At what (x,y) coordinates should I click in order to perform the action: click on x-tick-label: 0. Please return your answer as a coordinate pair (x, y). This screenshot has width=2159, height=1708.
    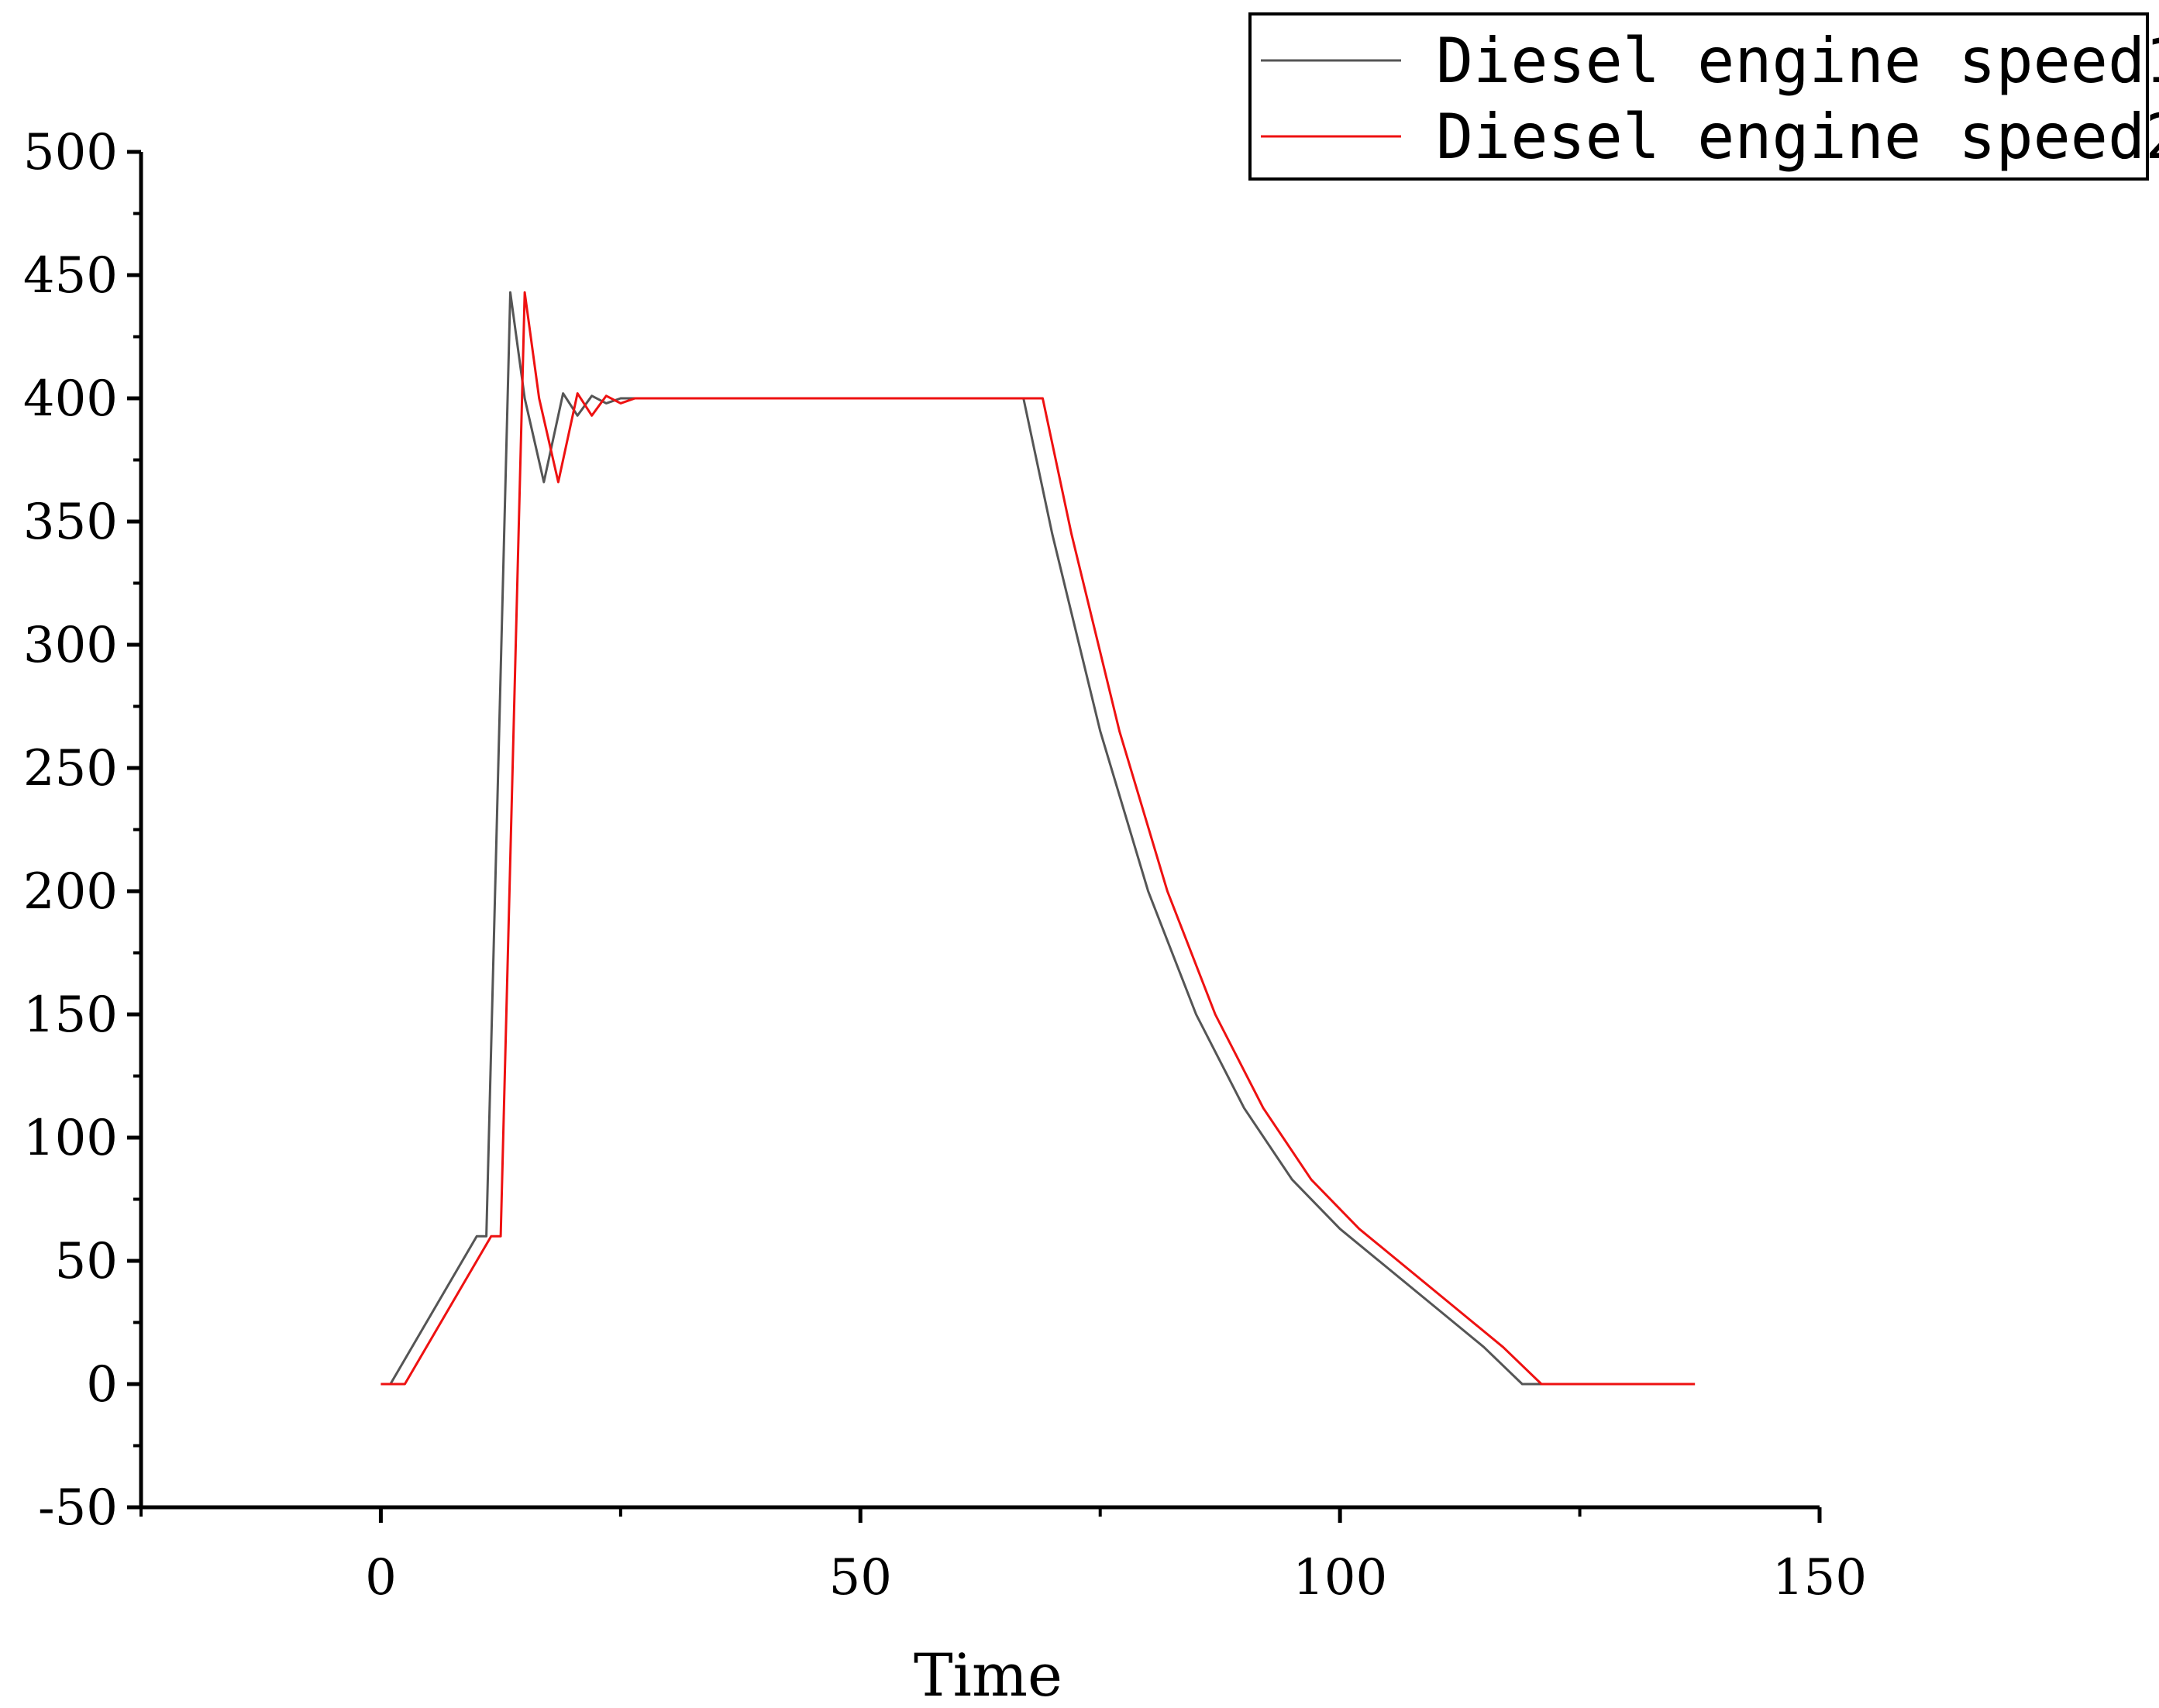
    Looking at the image, I should click on (381, 1578).